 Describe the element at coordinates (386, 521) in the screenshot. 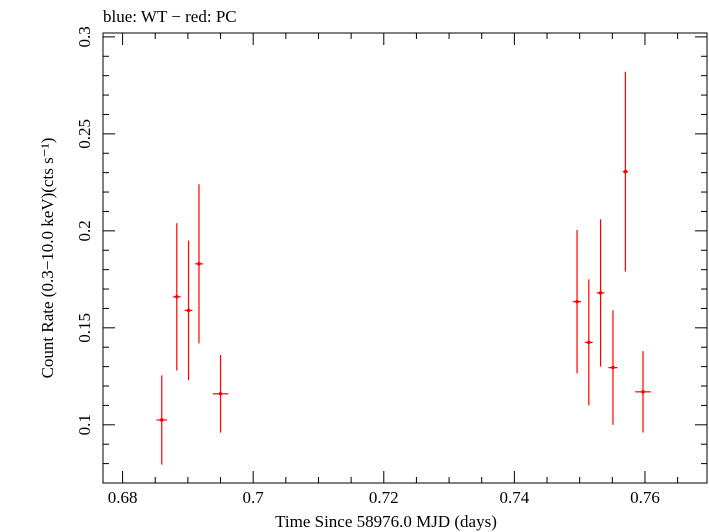

I see `x-axis-label: Time Since 58976.0 MJD (days)` at that location.